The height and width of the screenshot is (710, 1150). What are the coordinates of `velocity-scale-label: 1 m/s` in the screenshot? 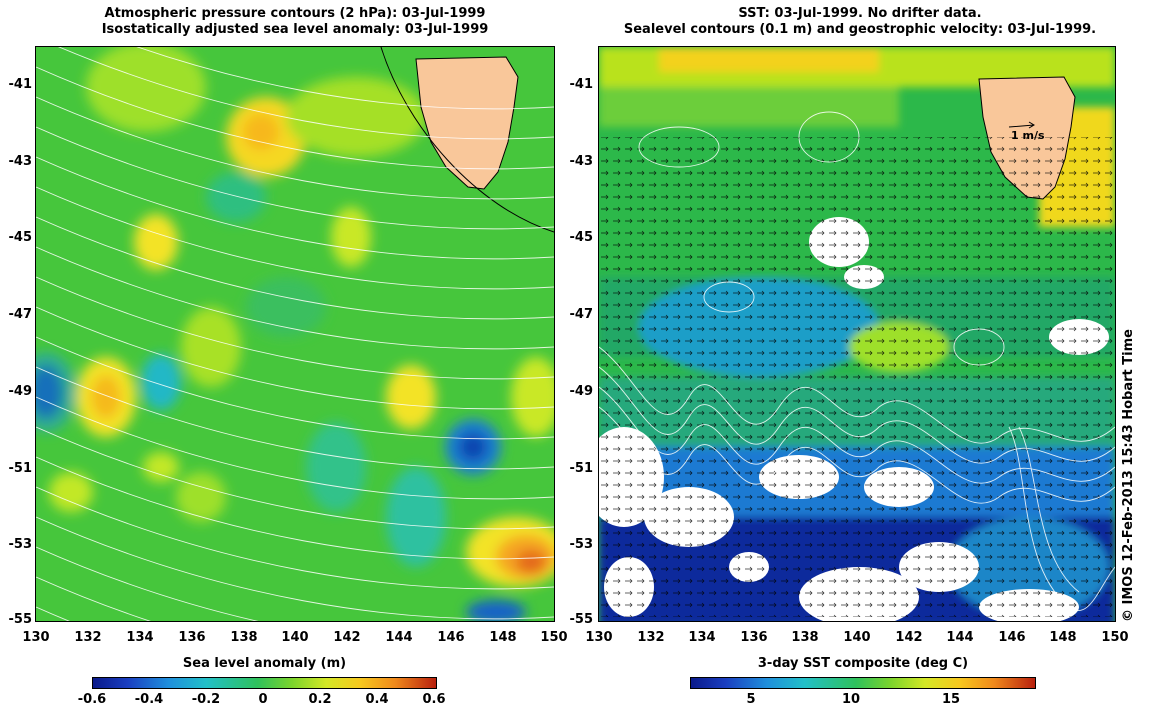 It's located at (1028, 135).